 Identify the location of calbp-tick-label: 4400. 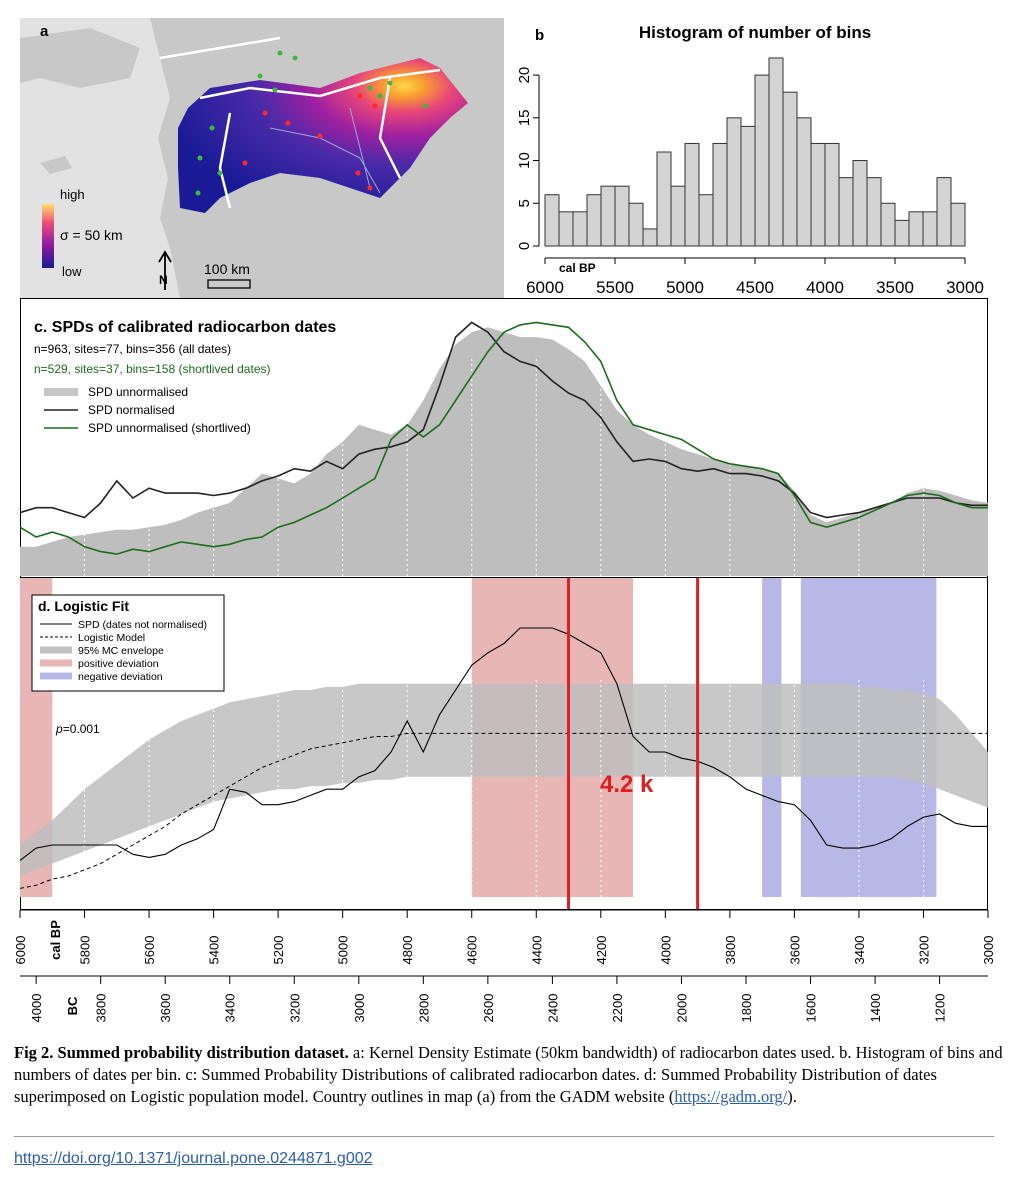
(536, 950).